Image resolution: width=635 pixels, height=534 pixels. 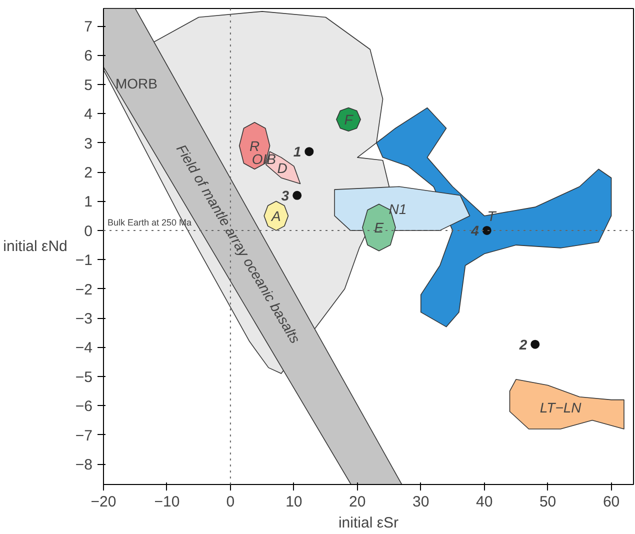 What do you see at coordinates (421, 502) in the screenshot?
I see `x-tick-label: 30` at bounding box center [421, 502].